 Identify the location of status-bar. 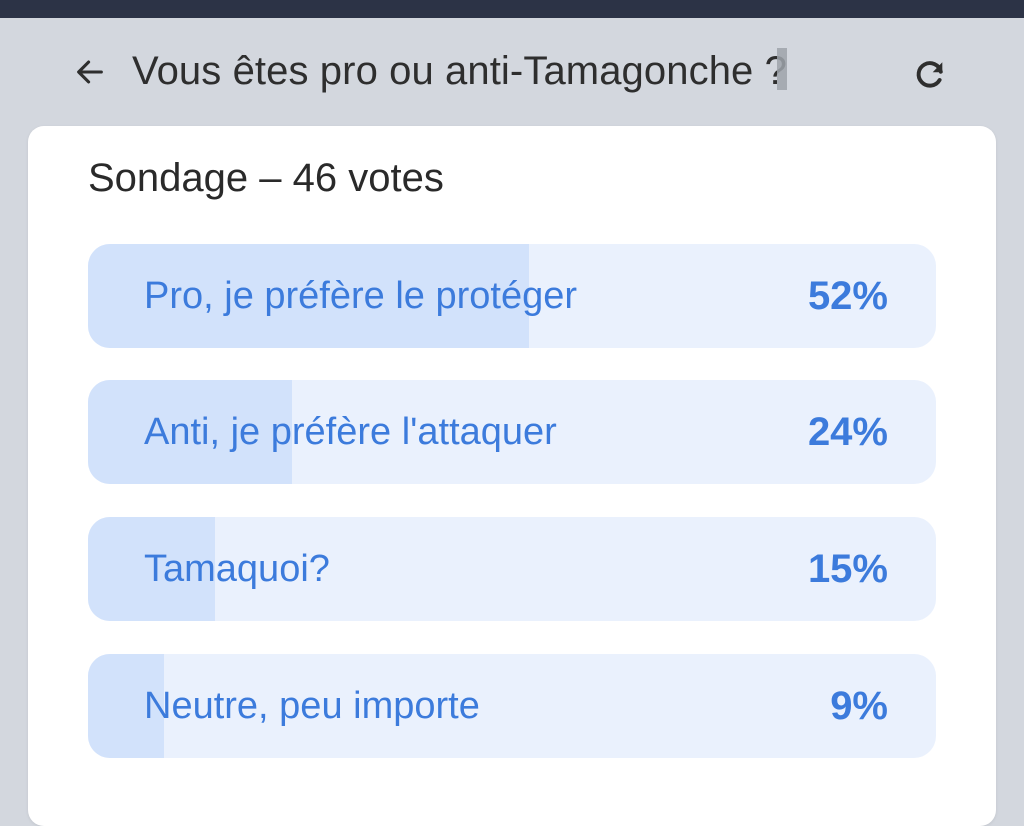
(512, 9).